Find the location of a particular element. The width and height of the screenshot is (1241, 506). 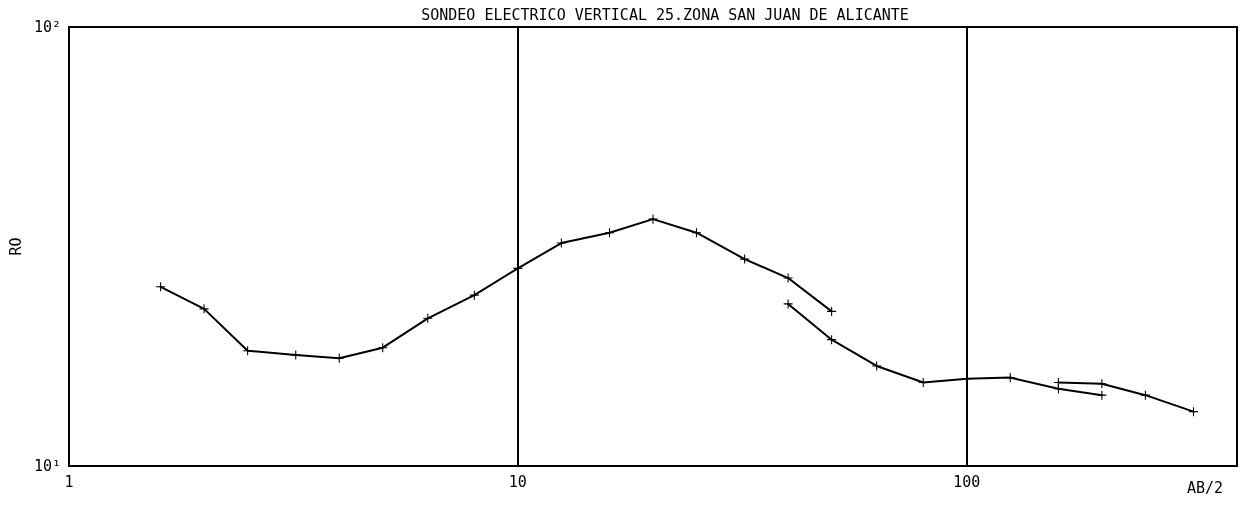

y-tick-label: 10¹ is located at coordinates (47, 466).